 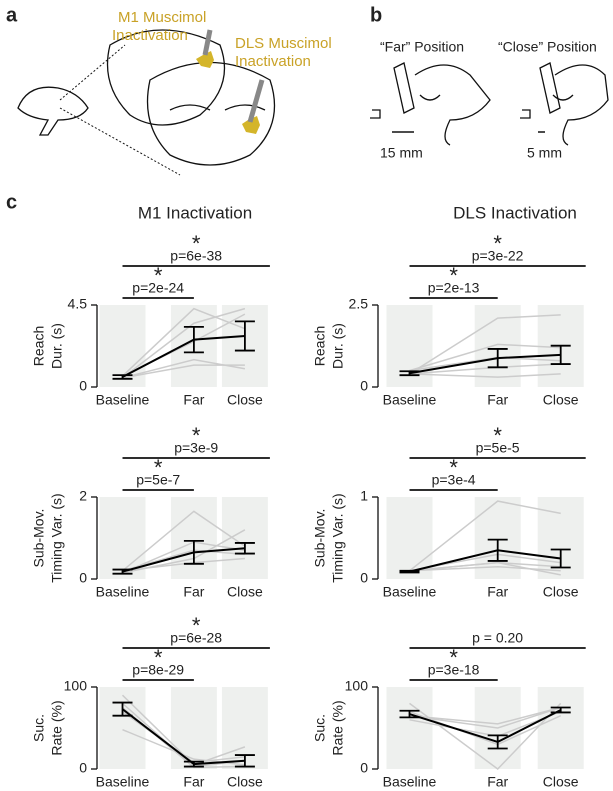 What do you see at coordinates (550, 88) in the screenshot?
I see `window` at bounding box center [550, 88].